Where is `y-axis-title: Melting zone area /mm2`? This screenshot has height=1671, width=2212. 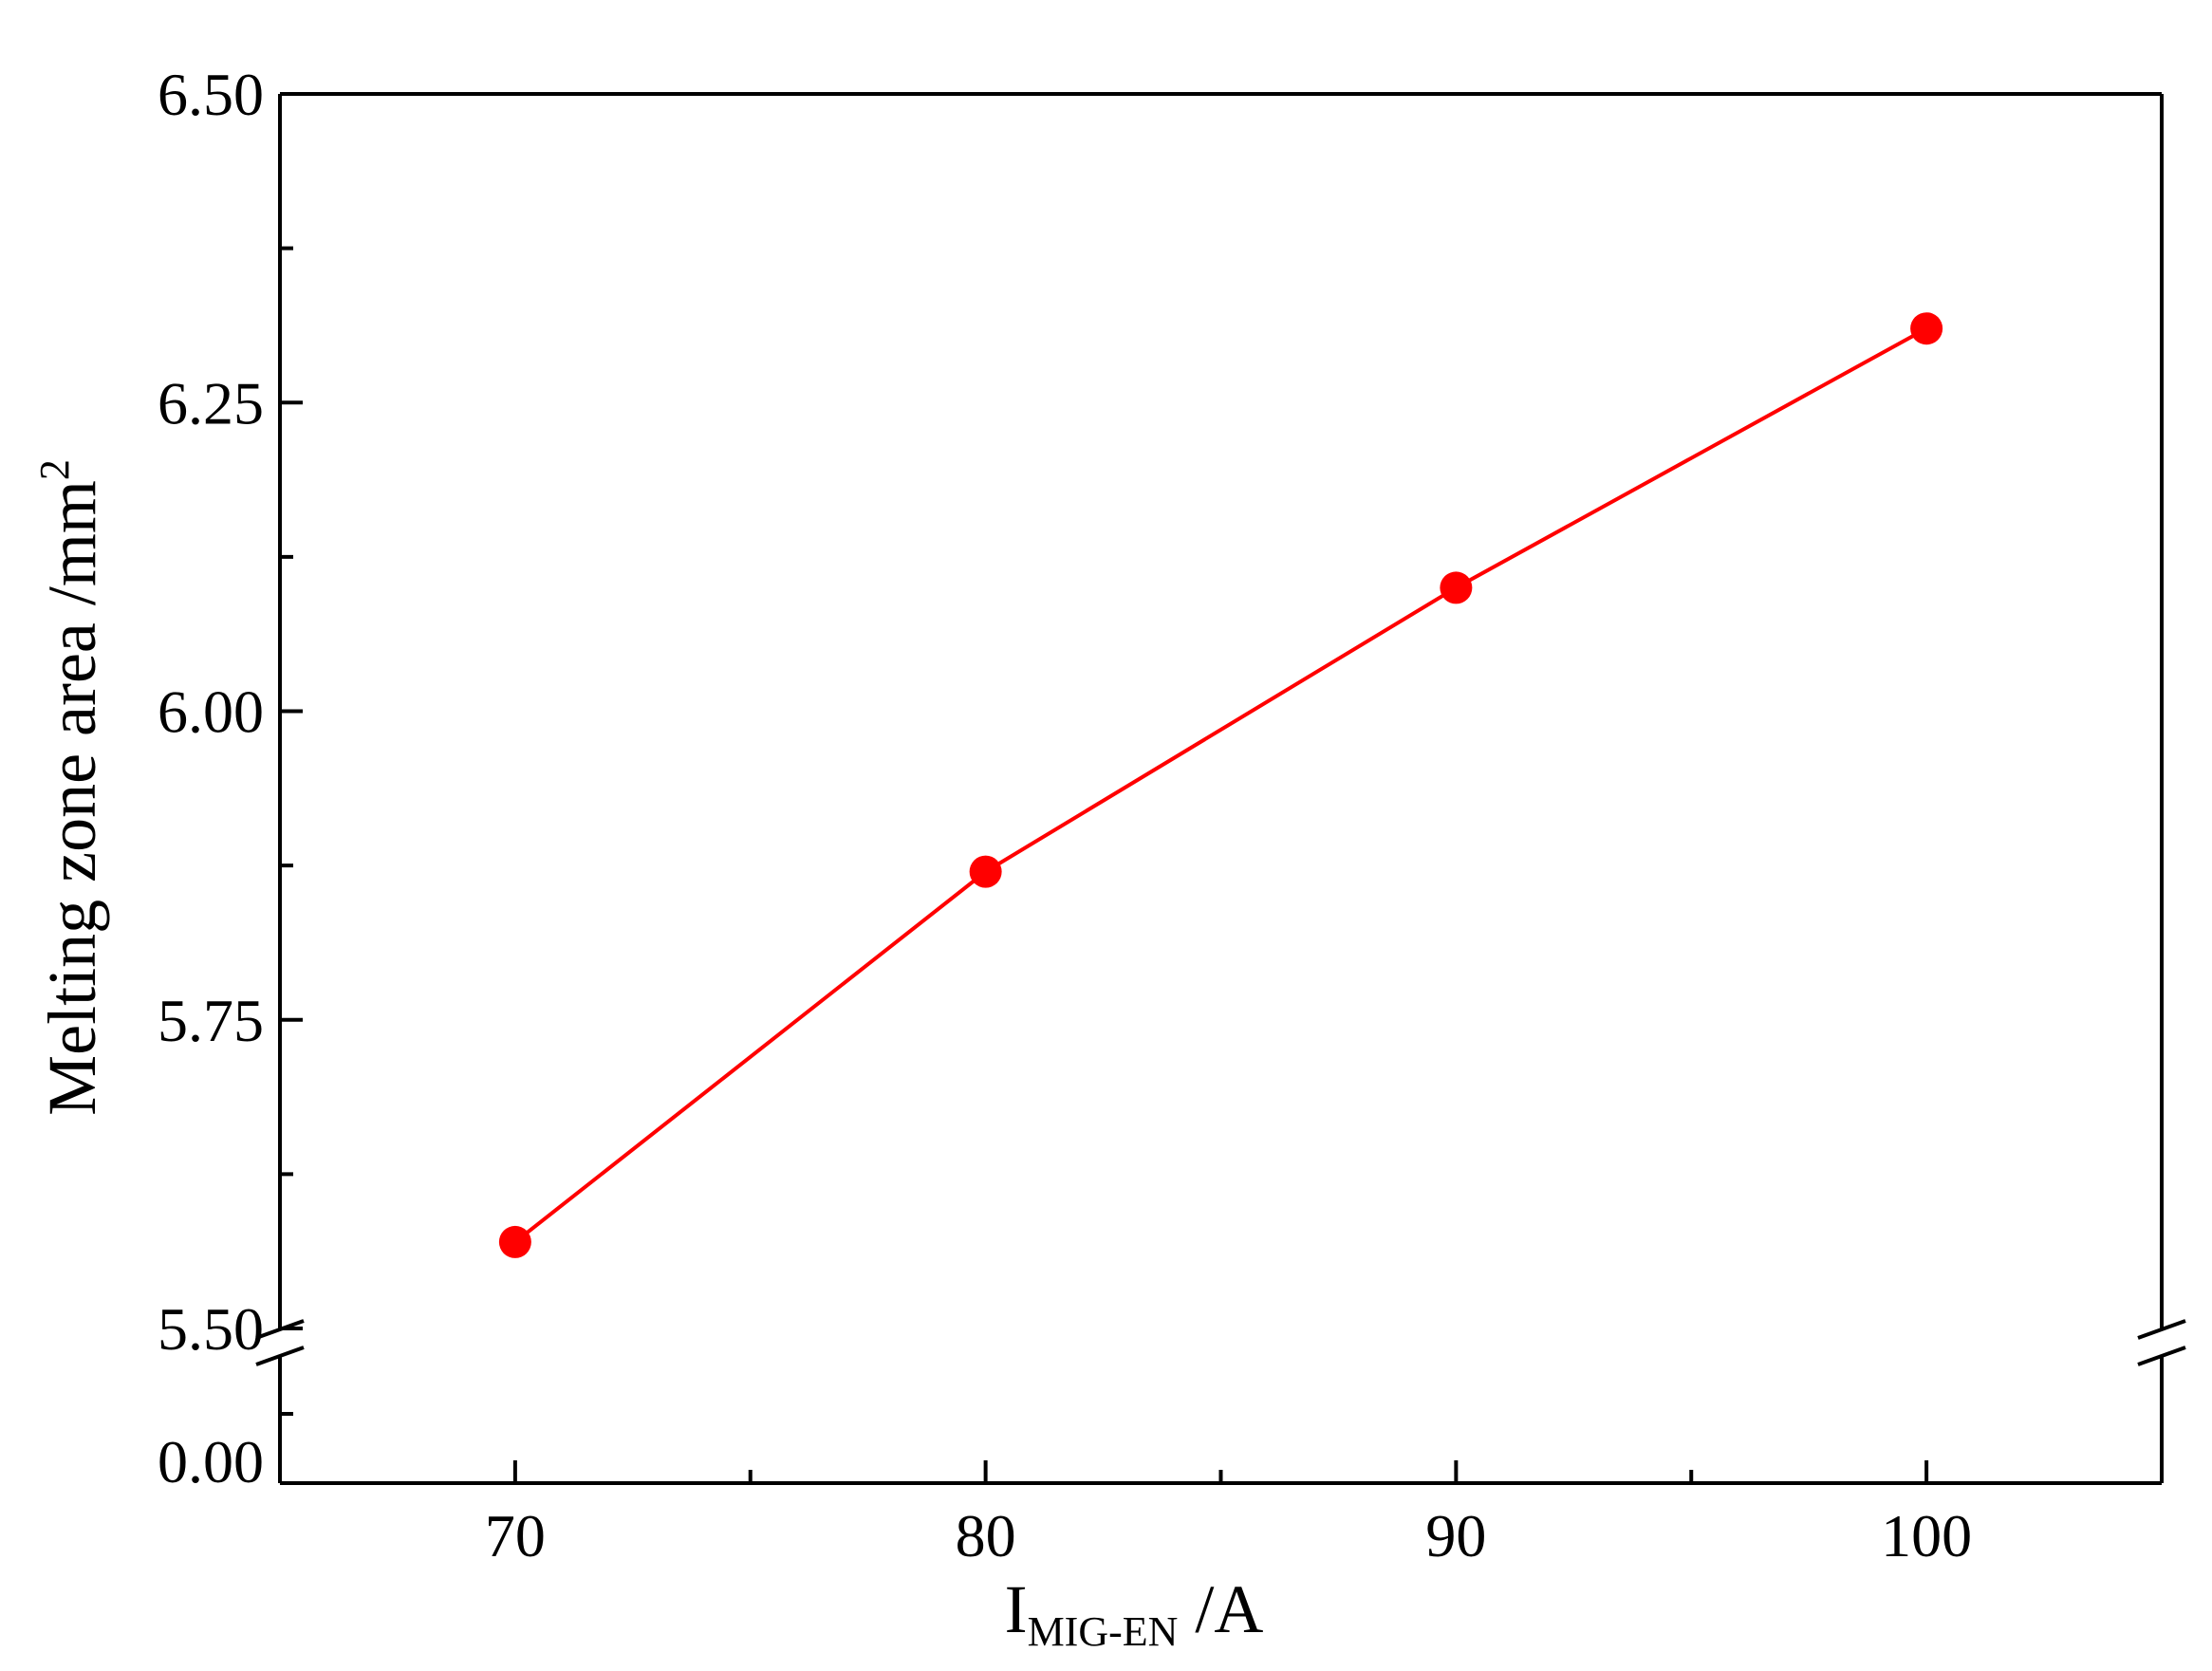
y-axis-title: Melting zone area /mm2 is located at coordinates (71, 787).